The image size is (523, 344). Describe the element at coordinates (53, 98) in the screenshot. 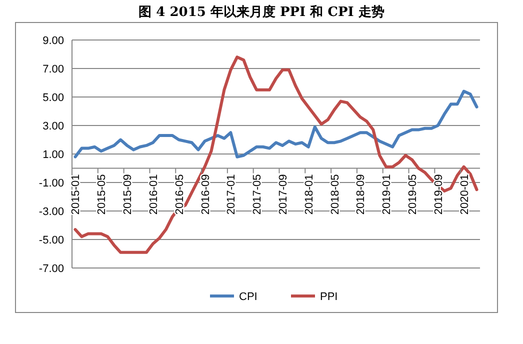

I see `y-tick-label: 5.00` at that location.